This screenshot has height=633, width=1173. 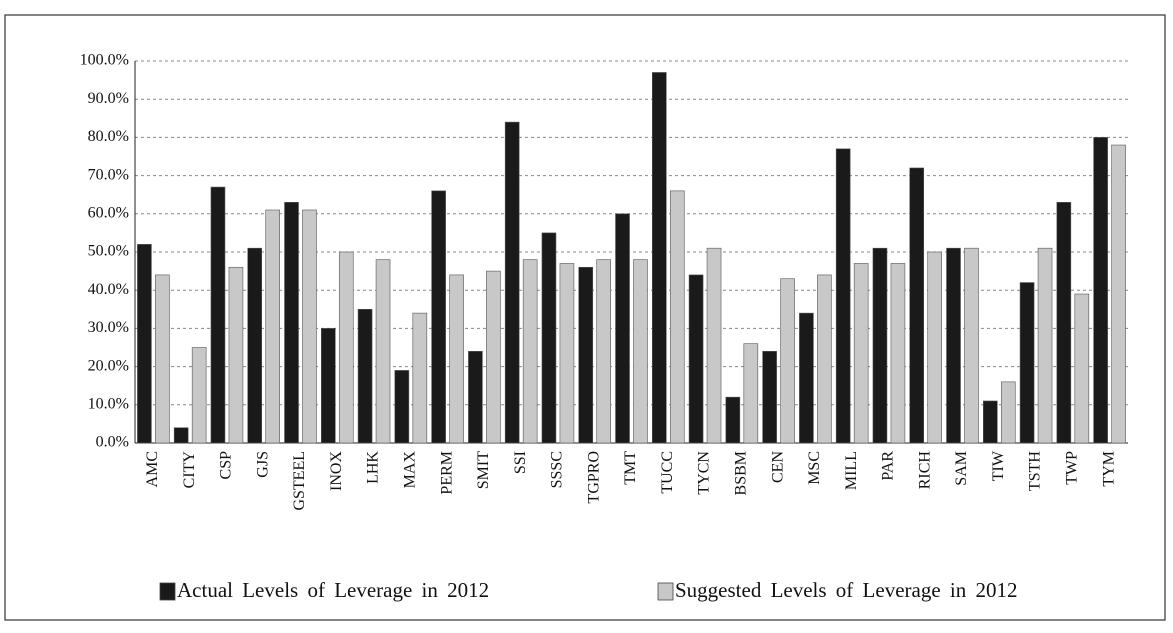 I want to click on x-tick-label: INOX, so click(x=336, y=471).